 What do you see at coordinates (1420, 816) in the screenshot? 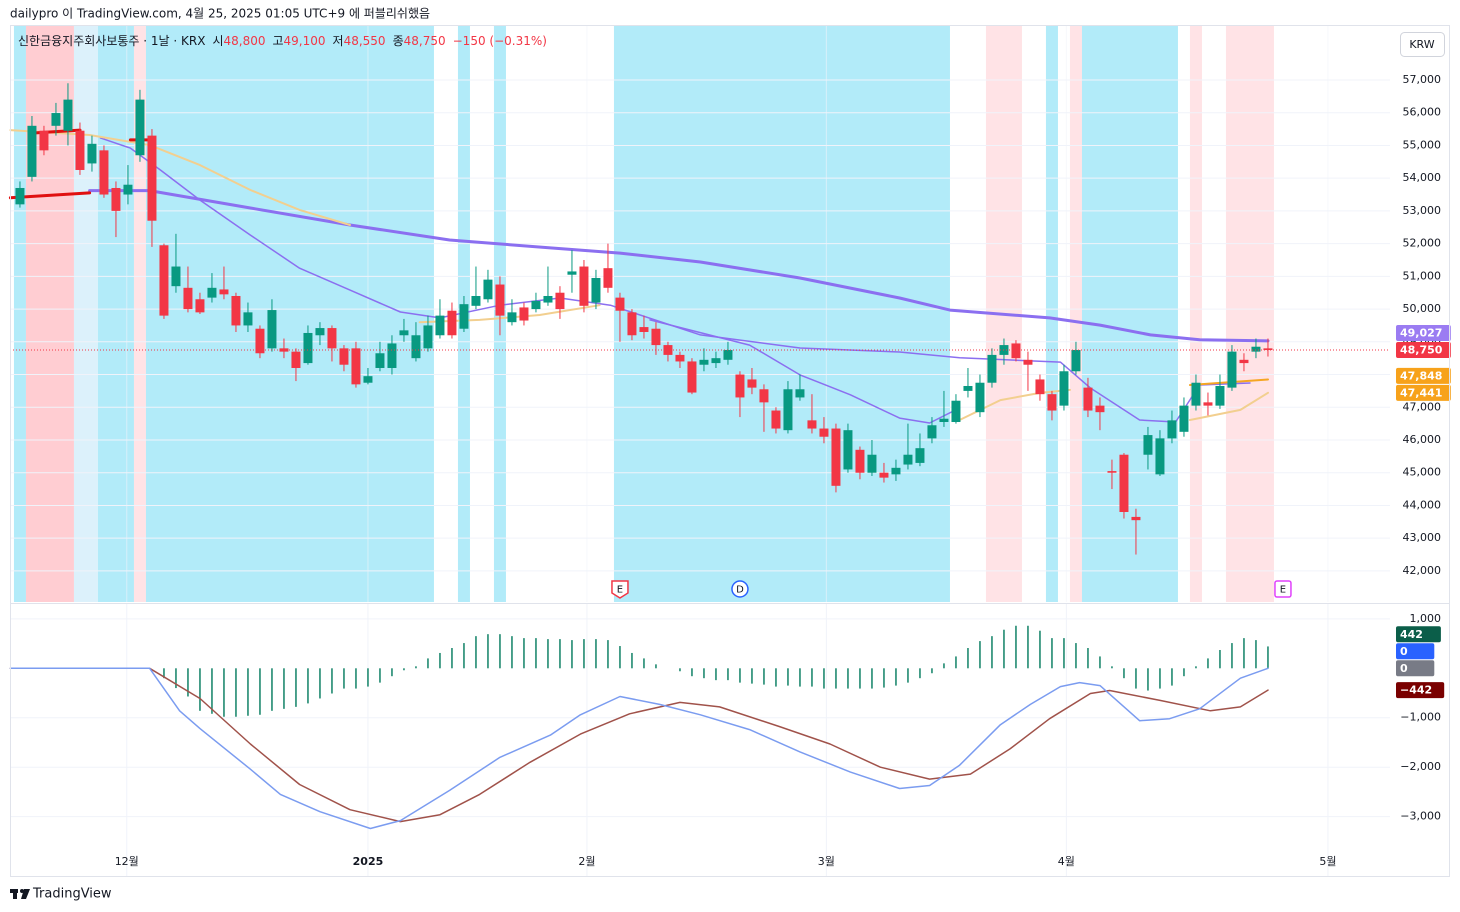
I see `y-tick-label: −3,000` at bounding box center [1420, 816].